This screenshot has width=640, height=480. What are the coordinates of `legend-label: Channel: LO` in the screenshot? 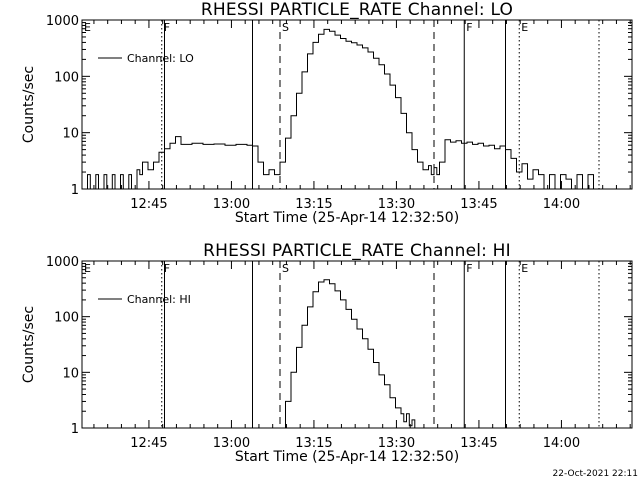 It's located at (160, 58).